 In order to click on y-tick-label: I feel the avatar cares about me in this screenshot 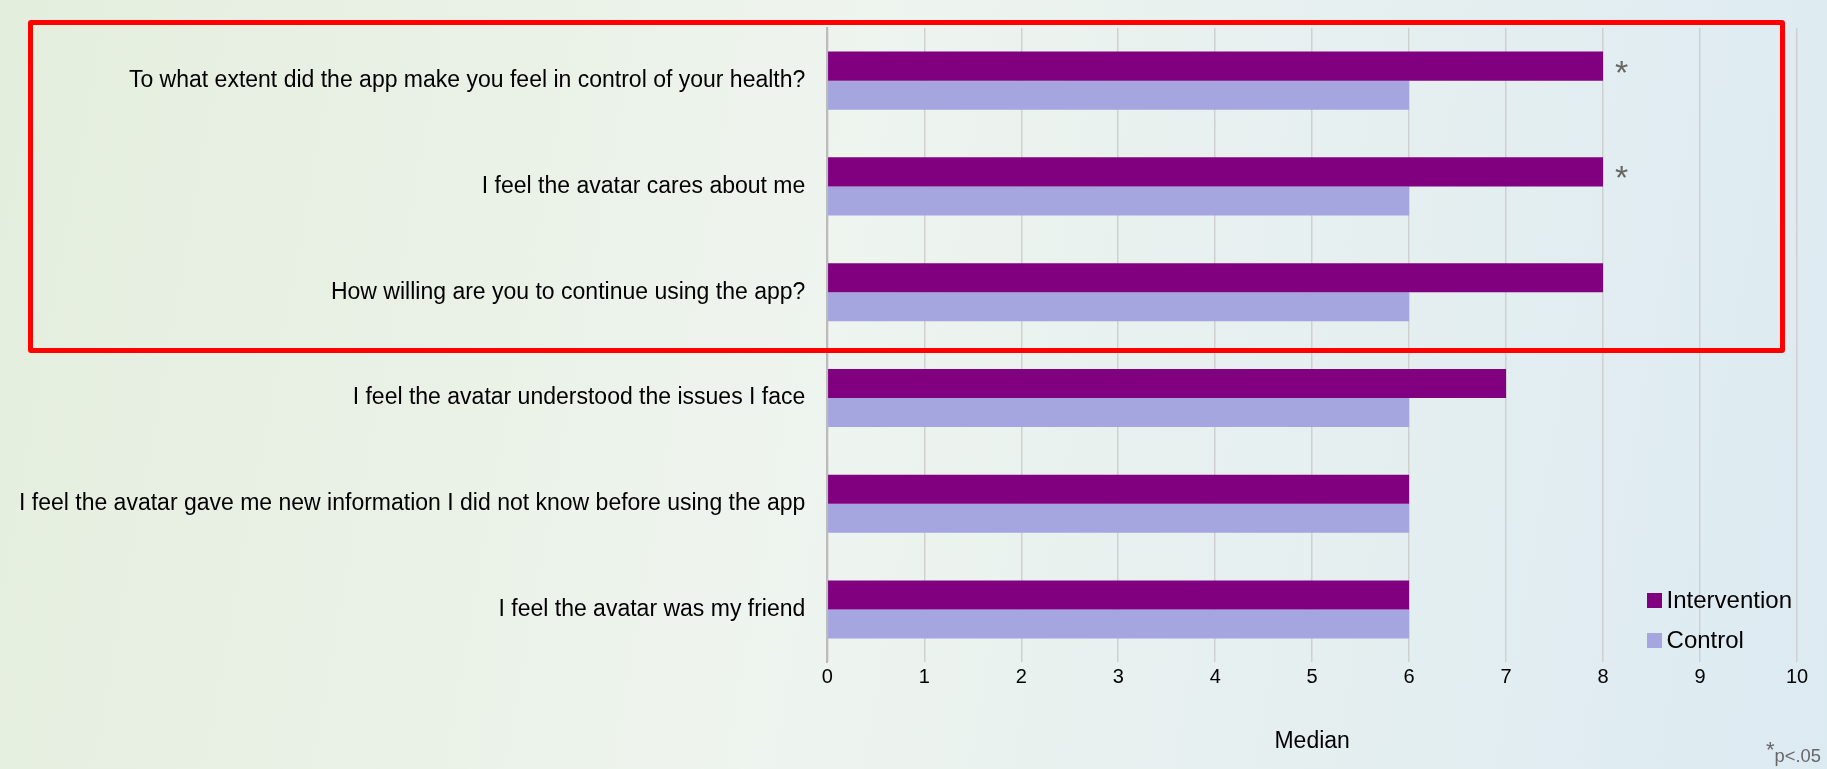, I will do `click(643, 184)`.